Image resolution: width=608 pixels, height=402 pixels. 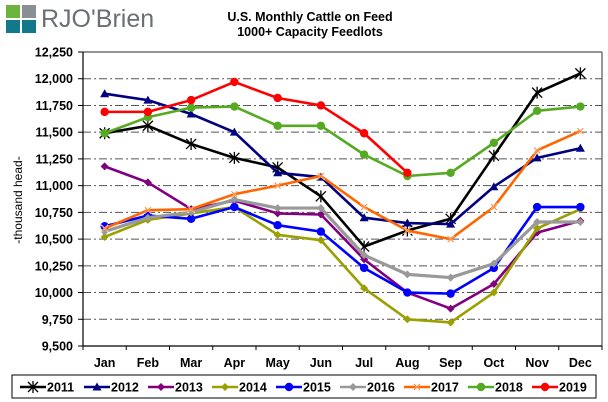 I want to click on x-tick-label: Jan, so click(x=105, y=363).